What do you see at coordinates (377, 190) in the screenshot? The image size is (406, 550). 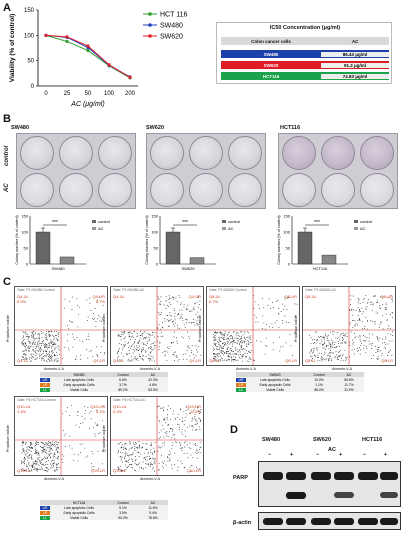 I see `well` at bounding box center [377, 190].